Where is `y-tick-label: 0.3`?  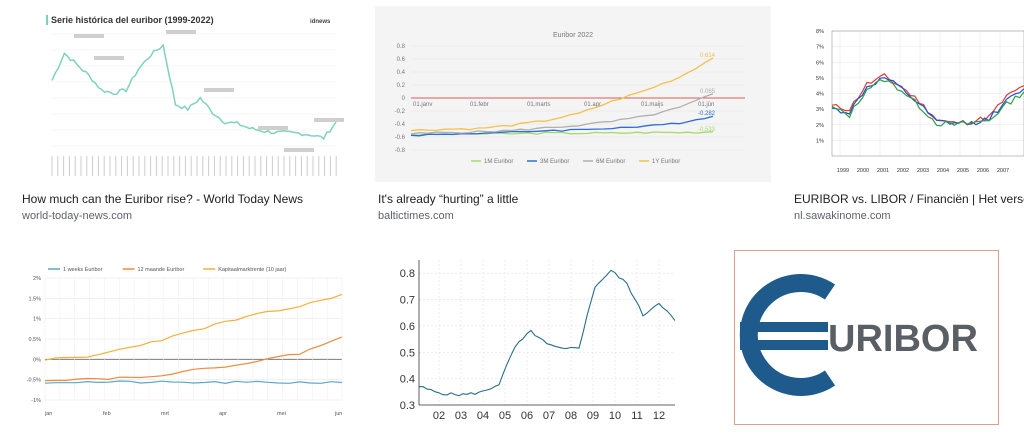
y-tick-label: 0.3 is located at coordinates (407, 406).